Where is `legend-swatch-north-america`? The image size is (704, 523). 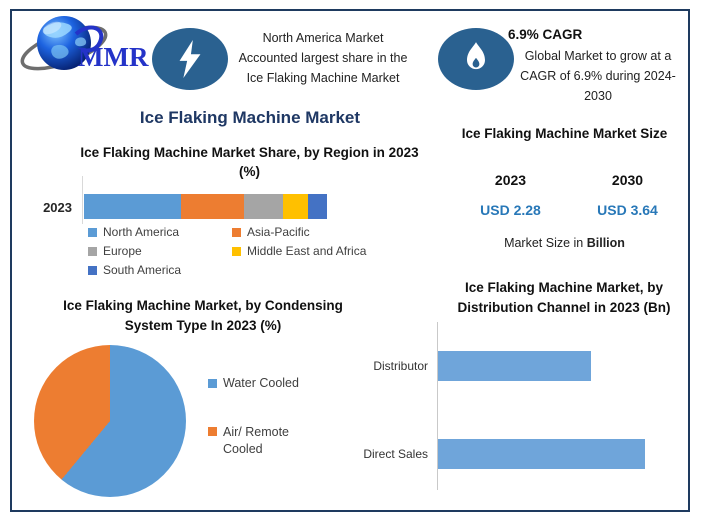 legend-swatch-north-america is located at coordinates (92, 232).